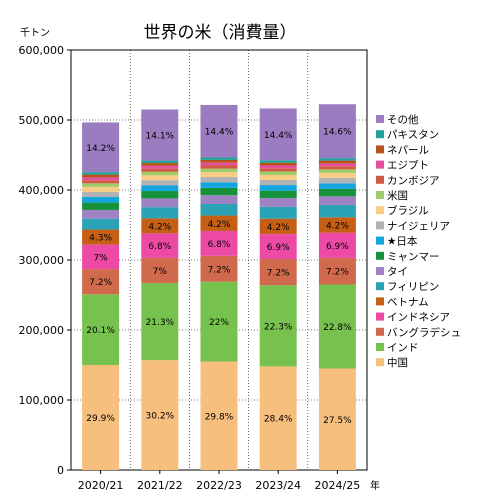  I want to click on data-label: 29.9%, so click(100, 419).